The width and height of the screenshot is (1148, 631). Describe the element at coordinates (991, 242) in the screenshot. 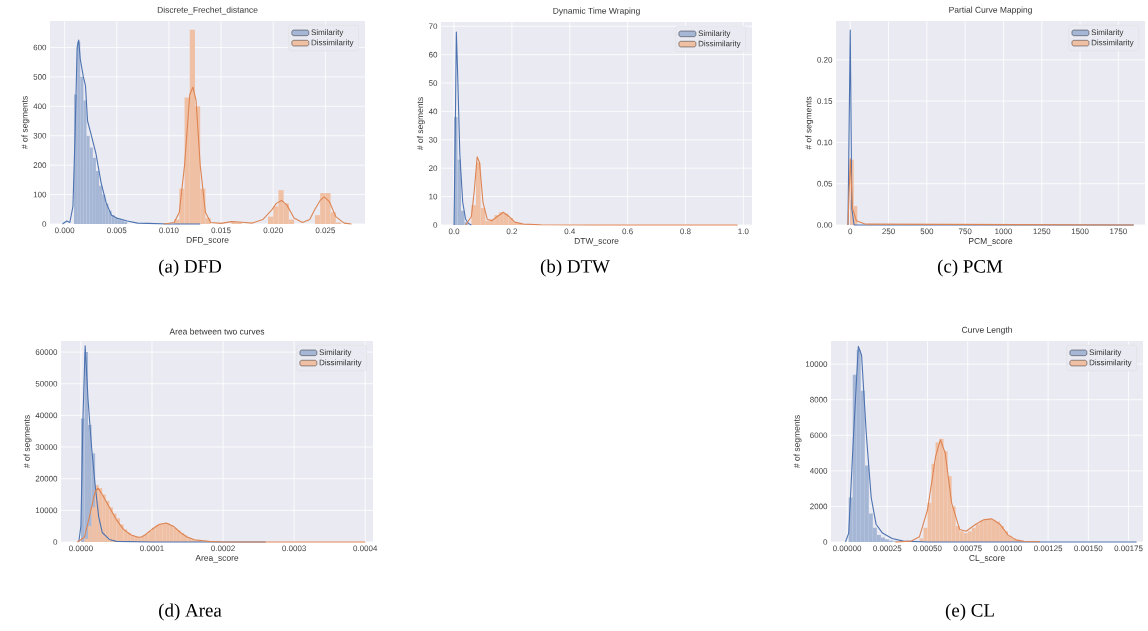

I see `x-axis-title: PCM_score` at that location.